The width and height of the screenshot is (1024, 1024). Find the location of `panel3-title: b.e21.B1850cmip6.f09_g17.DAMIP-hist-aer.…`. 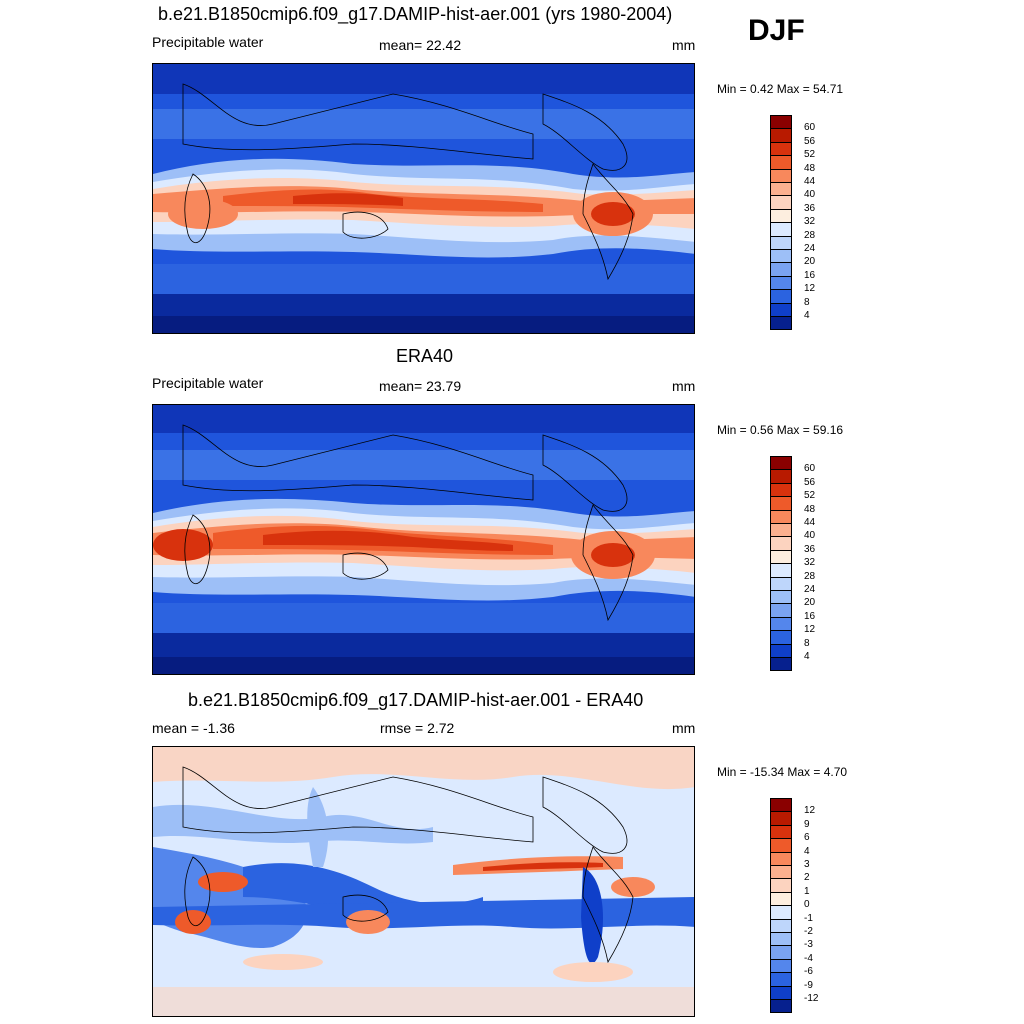

panel3-title: b.e21.B1850cmip6.f09_g17.DAMIP-hist-aer.… is located at coordinates (416, 700).